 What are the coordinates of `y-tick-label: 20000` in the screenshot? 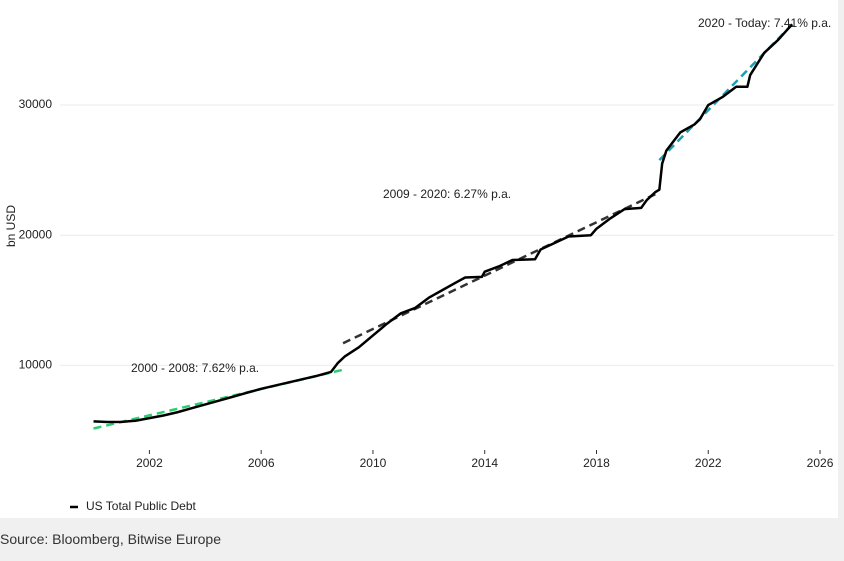 It's located at (36, 234).